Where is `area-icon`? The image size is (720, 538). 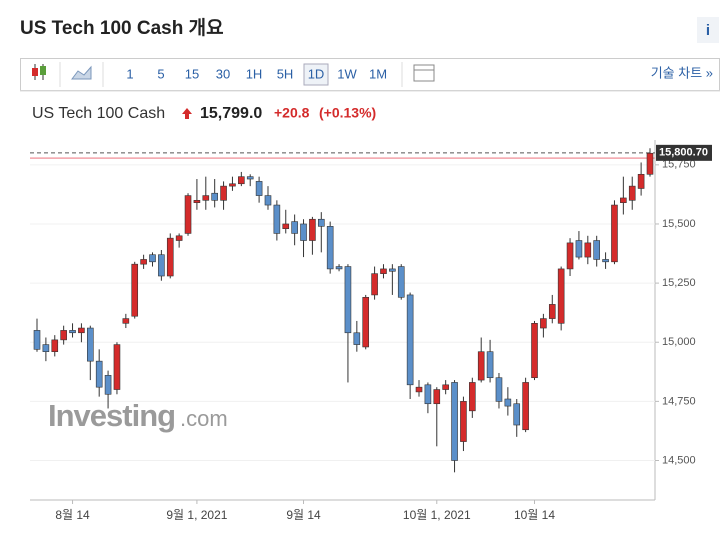 area-icon is located at coordinates (81, 72).